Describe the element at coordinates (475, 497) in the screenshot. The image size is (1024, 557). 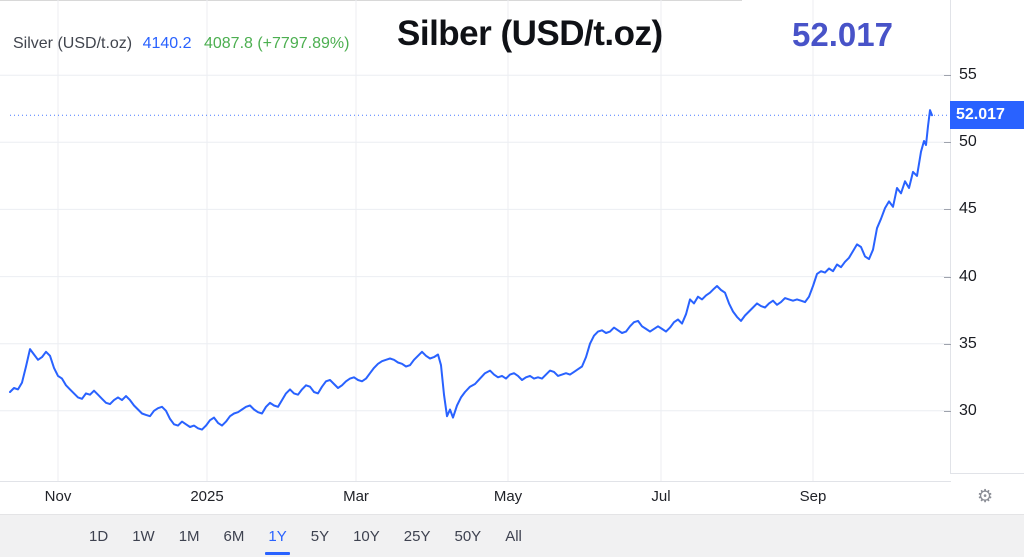
I see `x-axis: Nov 2025 Mar May Jul Sep` at that location.